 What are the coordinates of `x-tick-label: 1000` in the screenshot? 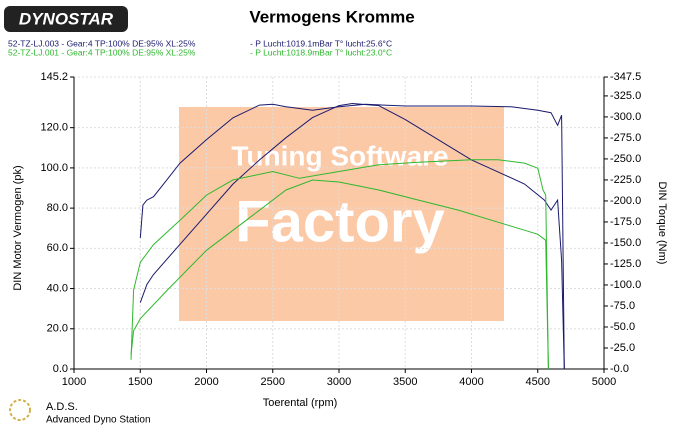 It's located at (74, 382).